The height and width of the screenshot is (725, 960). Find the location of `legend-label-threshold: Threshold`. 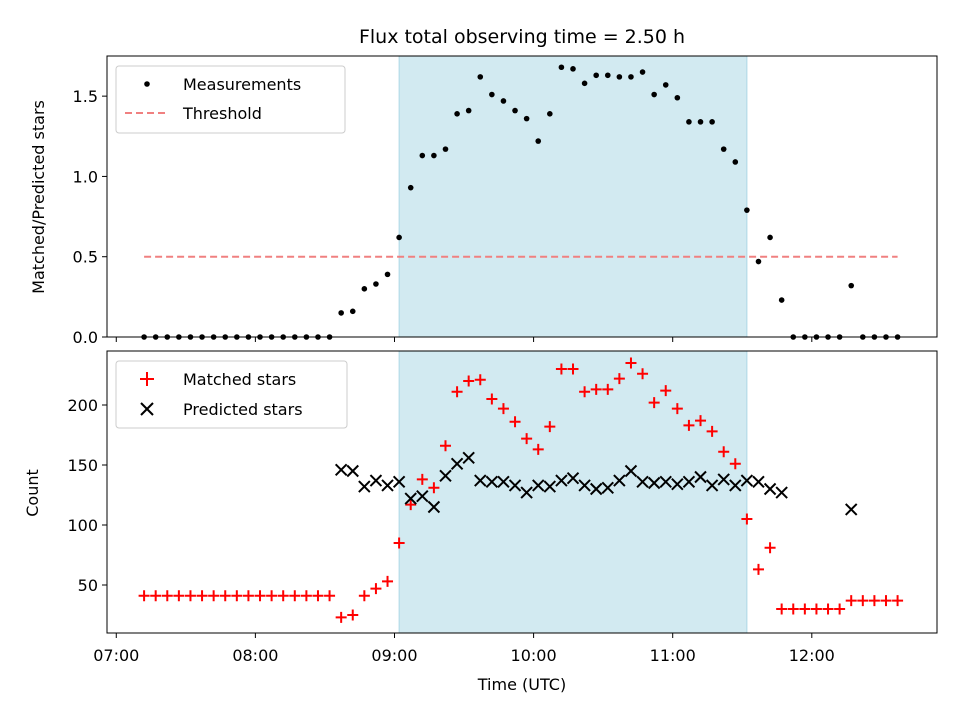

legend-label-threshold: Threshold is located at coordinates (222, 113).